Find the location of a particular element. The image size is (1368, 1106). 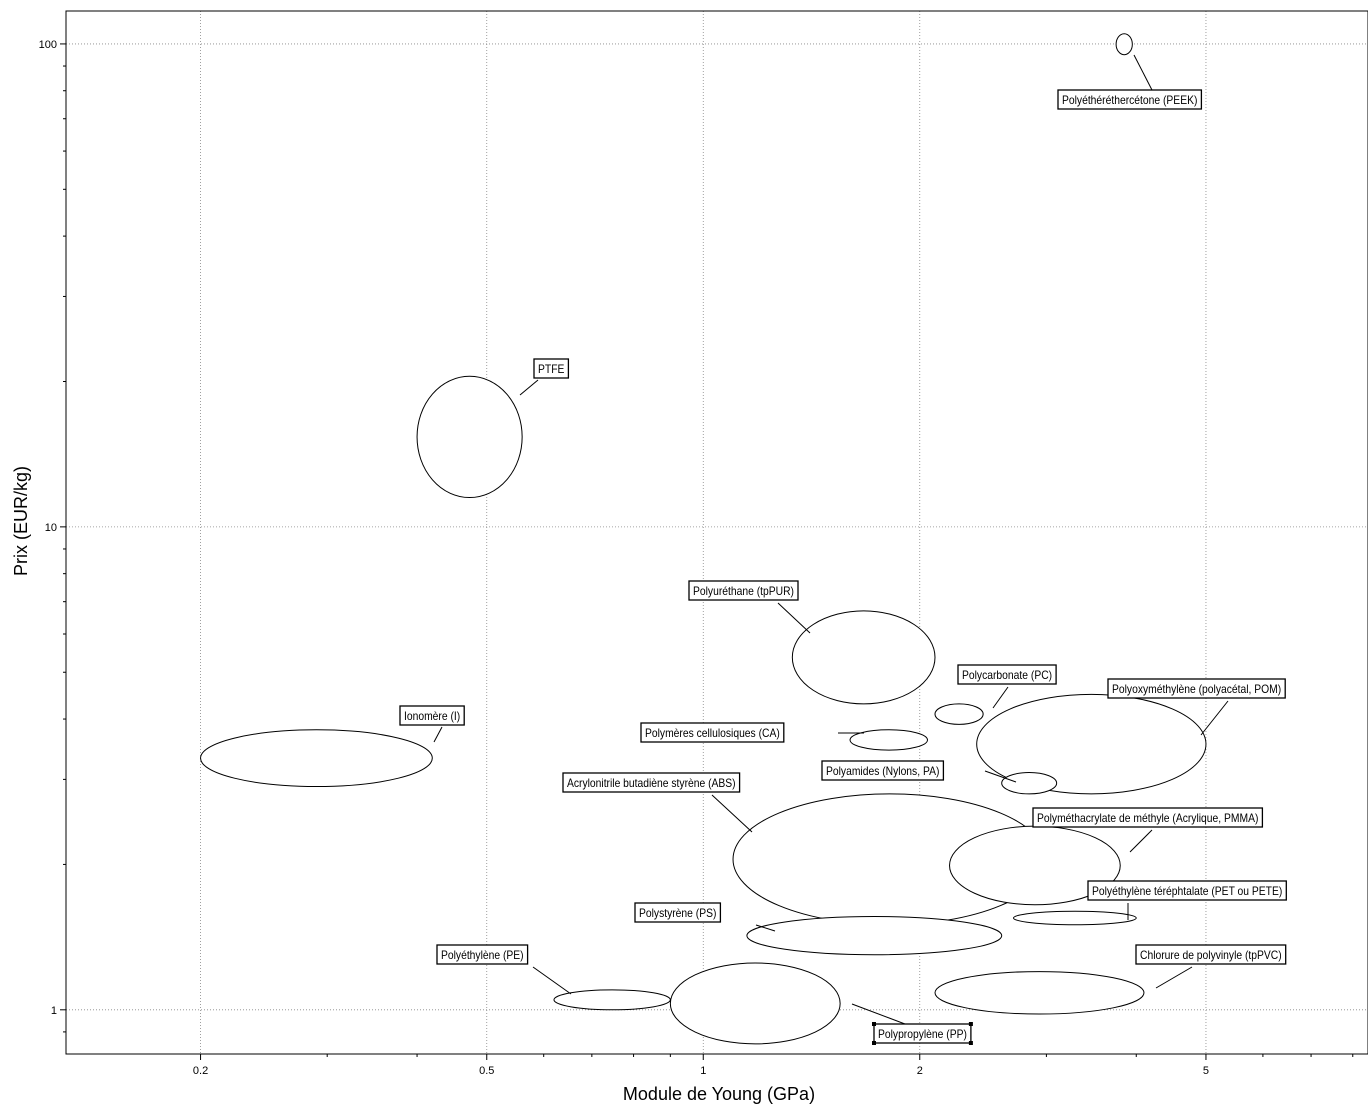

label-text: Polystyrène (PS) is located at coordinates (677, 913).